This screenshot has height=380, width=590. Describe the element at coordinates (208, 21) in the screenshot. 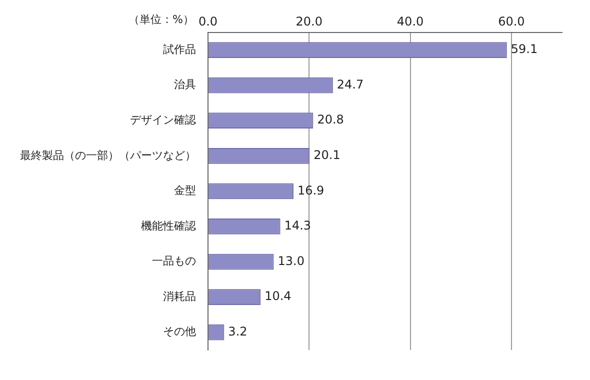

I see `x-tick-label: 0.0` at that location.